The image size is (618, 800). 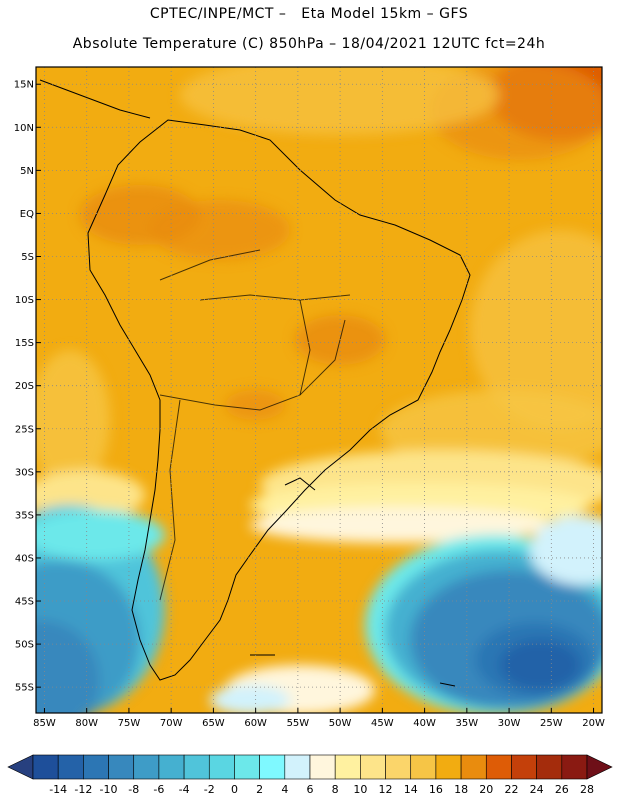 I want to click on colorbar-arrow-high, so click(x=599, y=767).